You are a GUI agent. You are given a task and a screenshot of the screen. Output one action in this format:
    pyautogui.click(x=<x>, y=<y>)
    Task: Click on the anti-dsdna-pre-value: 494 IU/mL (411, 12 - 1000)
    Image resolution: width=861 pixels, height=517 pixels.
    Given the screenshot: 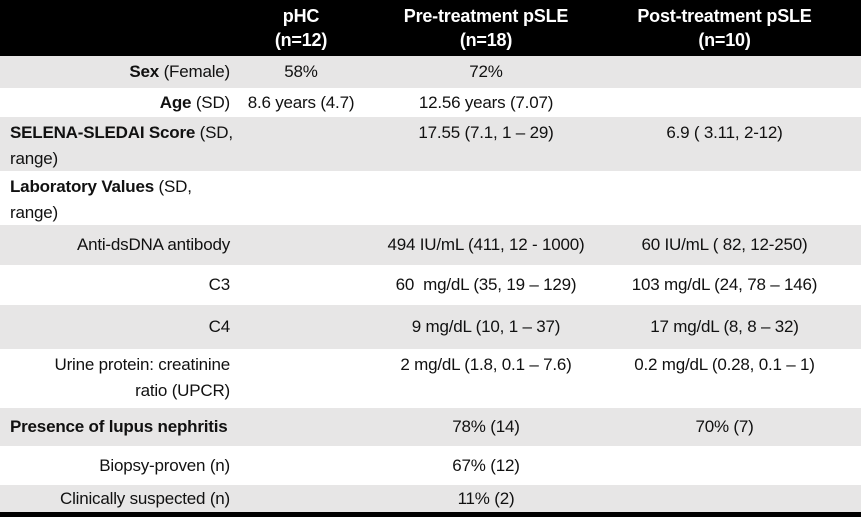 What is the action you would take?
    pyautogui.click(x=486, y=244)
    